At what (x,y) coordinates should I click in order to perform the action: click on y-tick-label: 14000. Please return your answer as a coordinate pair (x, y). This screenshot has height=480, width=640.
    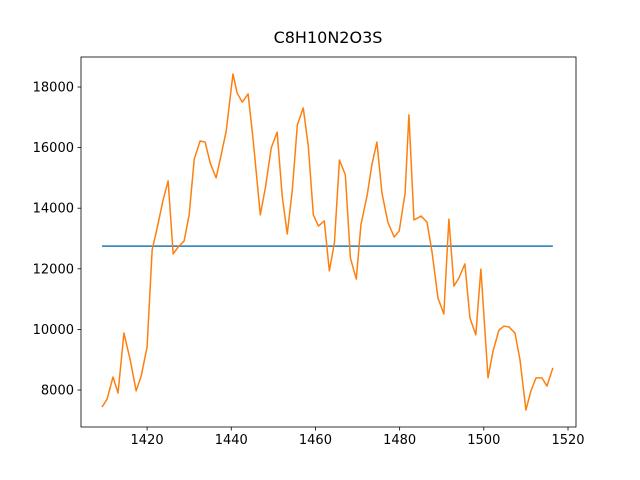
    Looking at the image, I should click on (53, 209).